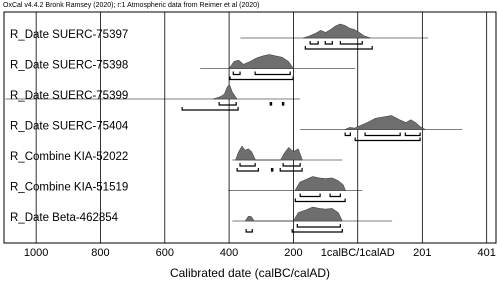  What do you see at coordinates (293, 253) in the screenshot?
I see `x-tick-label: 200` at bounding box center [293, 253].